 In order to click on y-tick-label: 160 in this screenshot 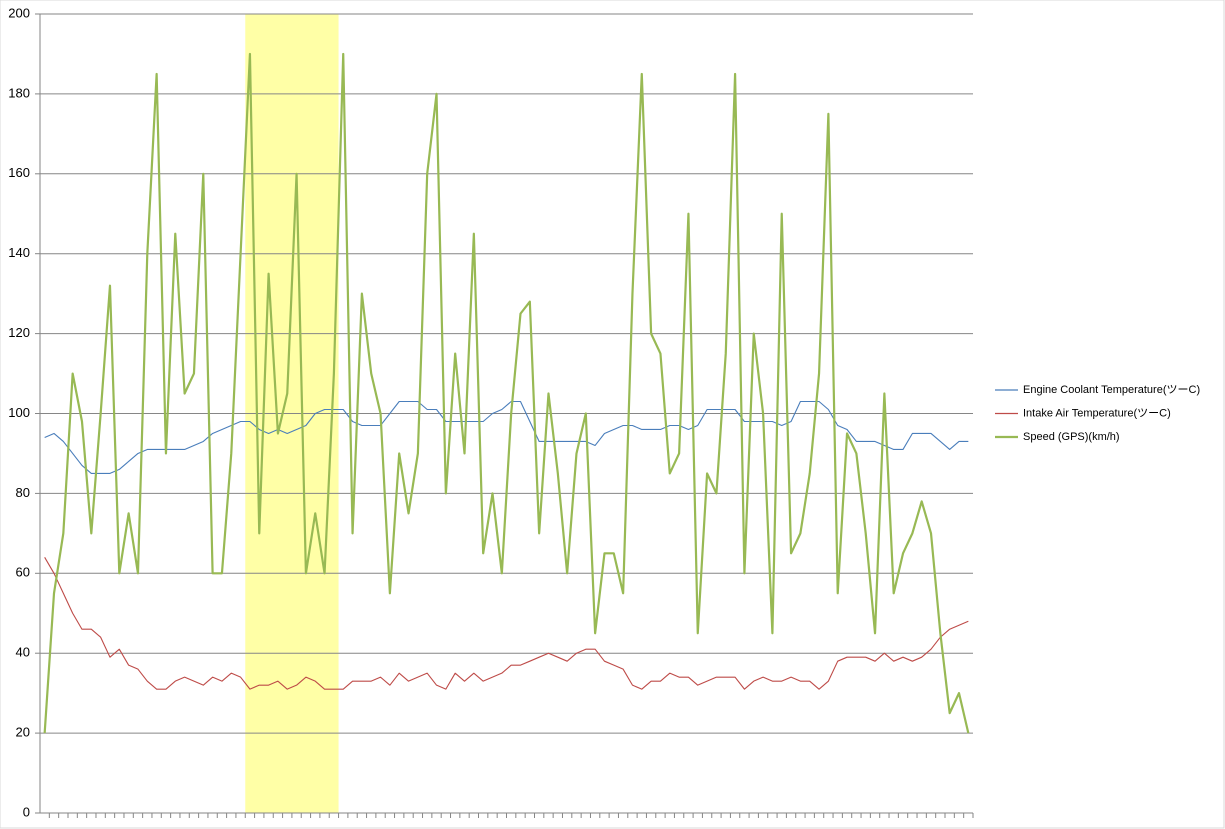, I will do `click(19, 172)`.